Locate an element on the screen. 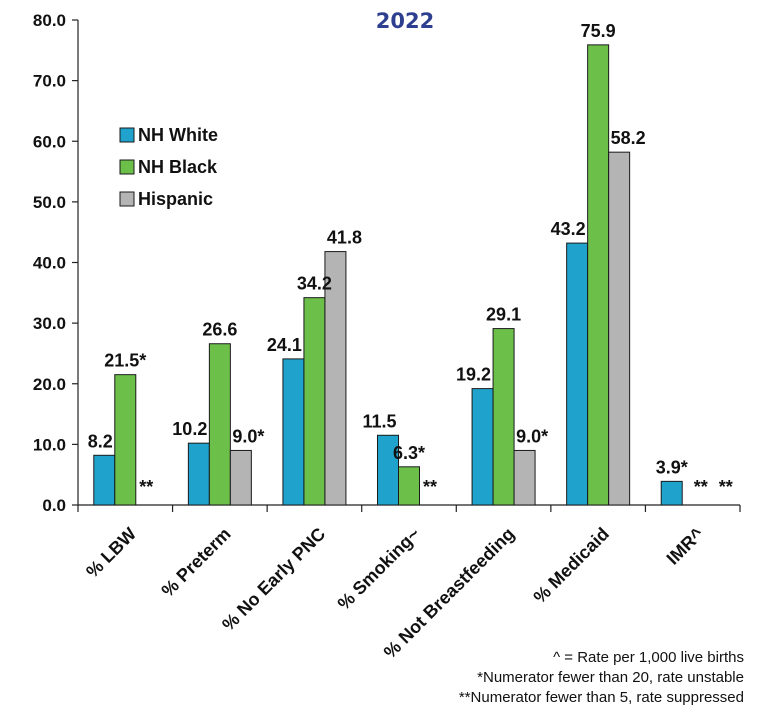 The width and height of the screenshot is (760, 713). x-tick-label: % Preterm is located at coordinates (196, 562).